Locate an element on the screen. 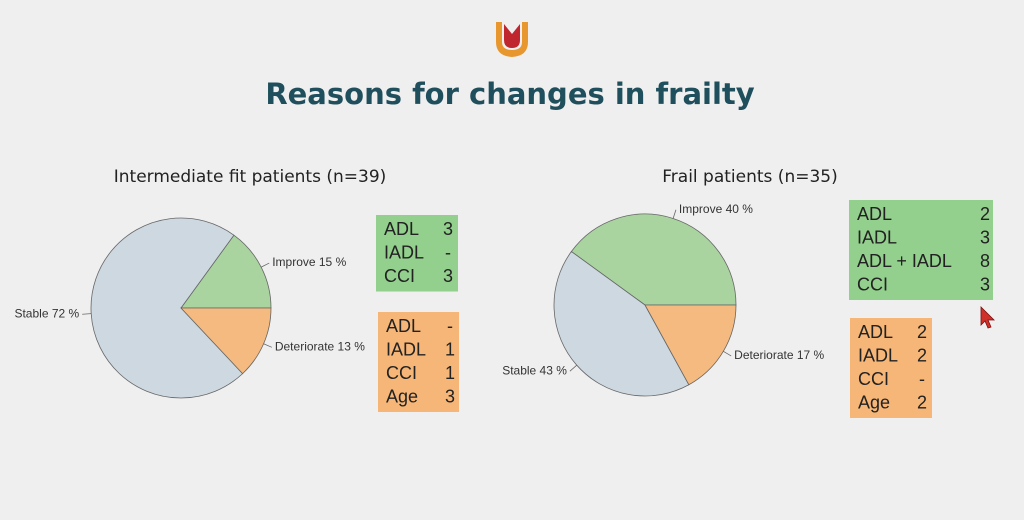 This screenshot has height=520, width=1024. slide-title: Reasons for changes in frailty is located at coordinates (509, 94).